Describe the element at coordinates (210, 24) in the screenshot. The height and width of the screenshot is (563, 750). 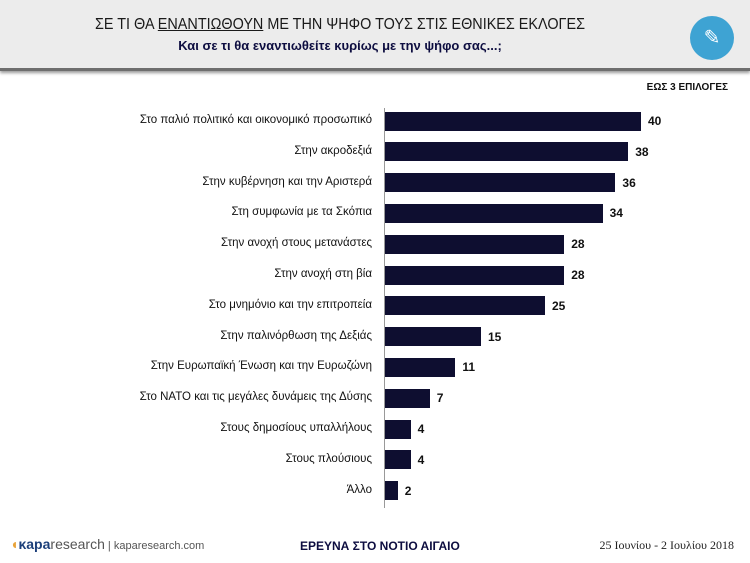
I see `title-emphasis: ΕΝΑΝΤΙΩΘΟΥΝ` at that location.